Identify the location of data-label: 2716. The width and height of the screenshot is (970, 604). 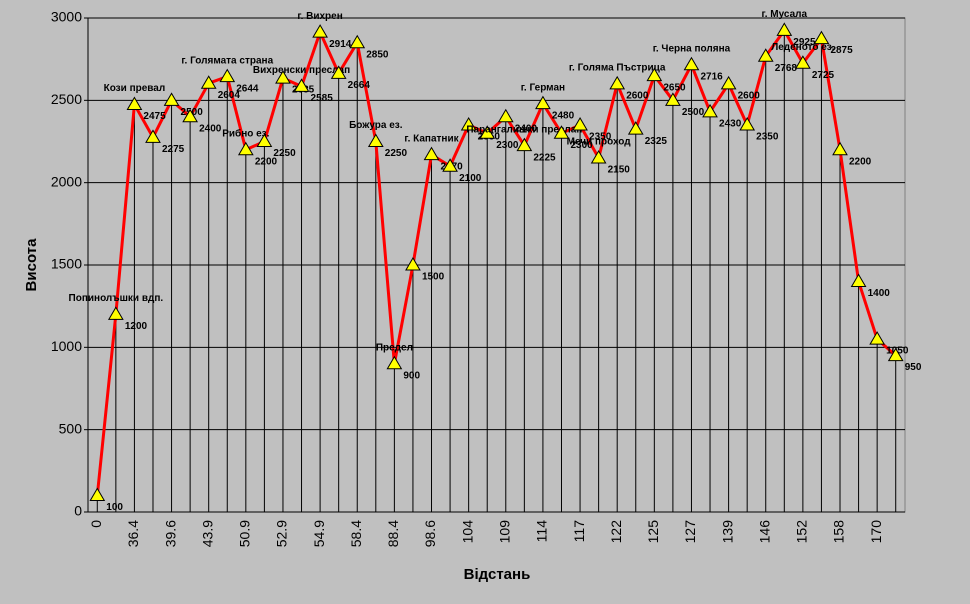
(711, 76).